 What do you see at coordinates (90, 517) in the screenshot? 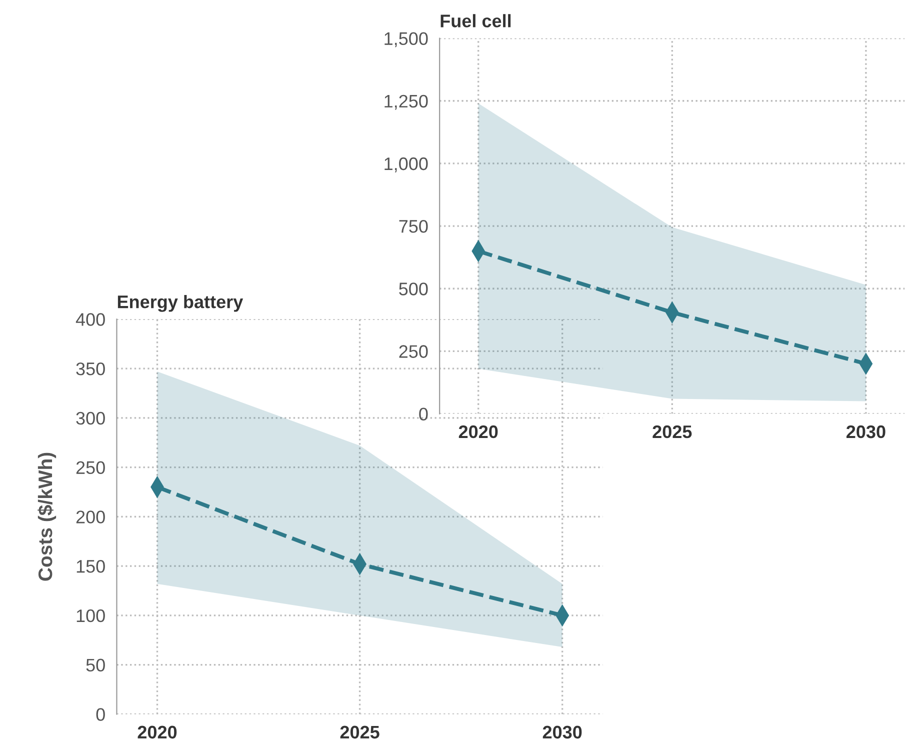
I see `y-tick-label: 200` at bounding box center [90, 517].